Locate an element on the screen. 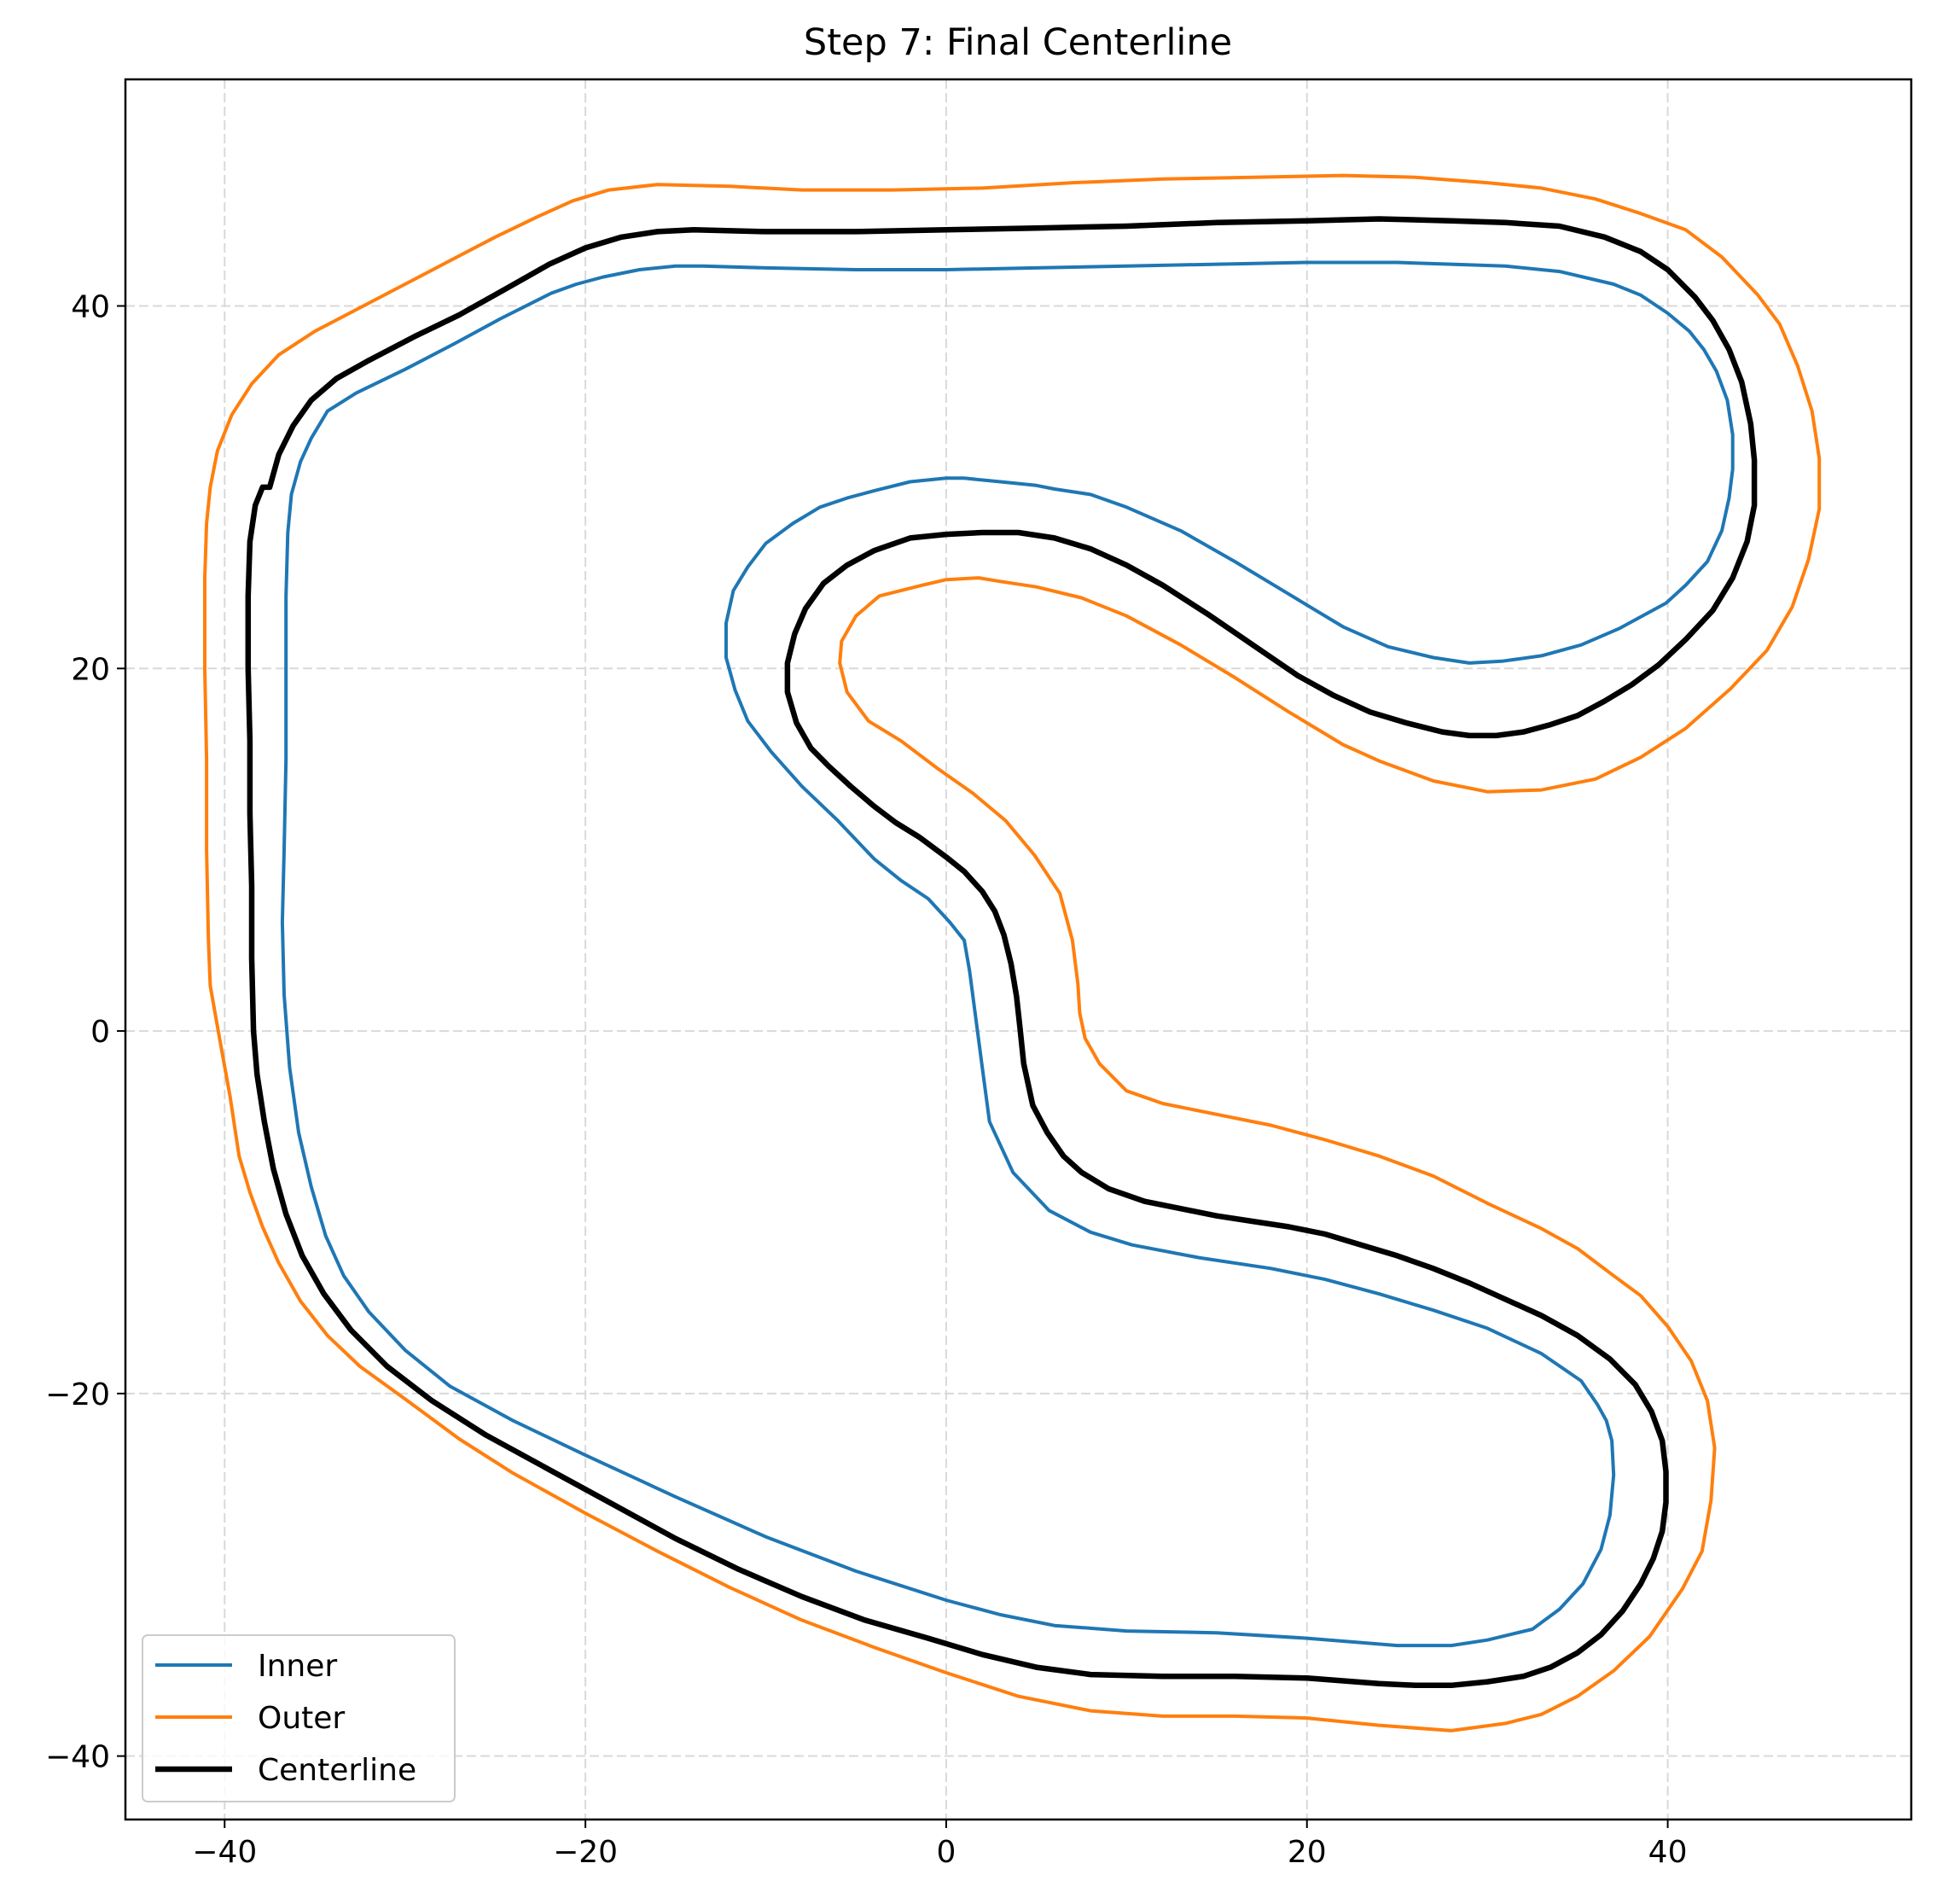 The width and height of the screenshot is (1936, 1904). legend-label-outer: Outer is located at coordinates (302, 1718).